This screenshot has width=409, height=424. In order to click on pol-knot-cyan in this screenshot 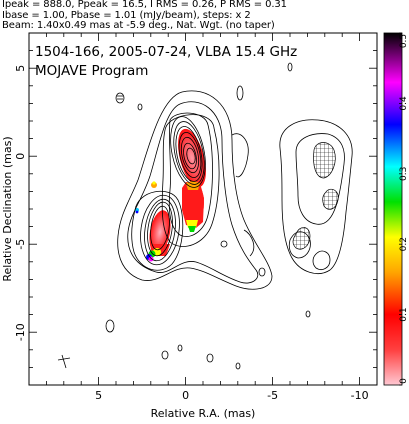, I will do `click(137, 210)`.